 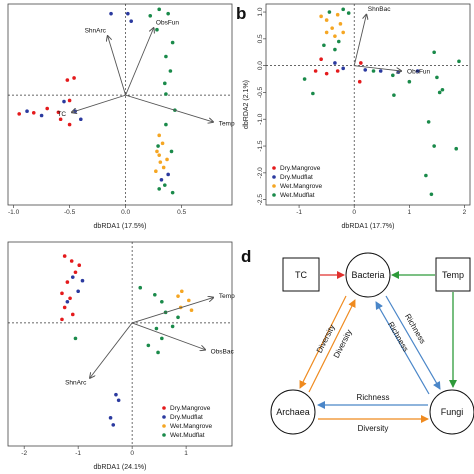 I want to click on x-tick-label-b: 2, so click(x=465, y=212).